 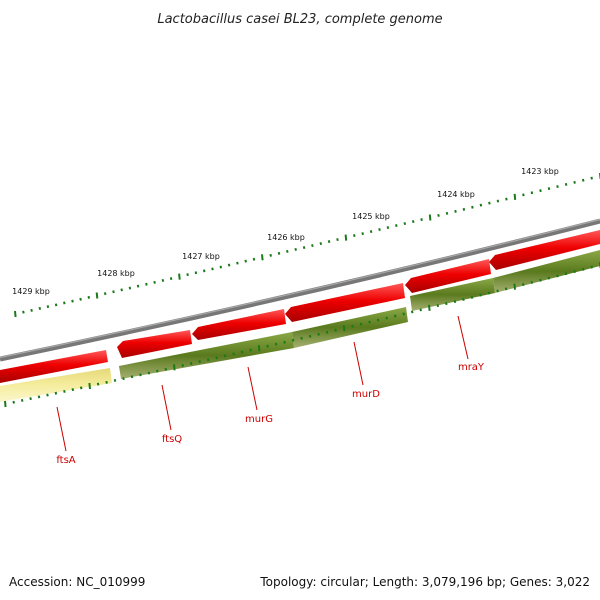 What do you see at coordinates (172, 439) in the screenshot?
I see `gene-label-ftsQ: ftsQ` at bounding box center [172, 439].